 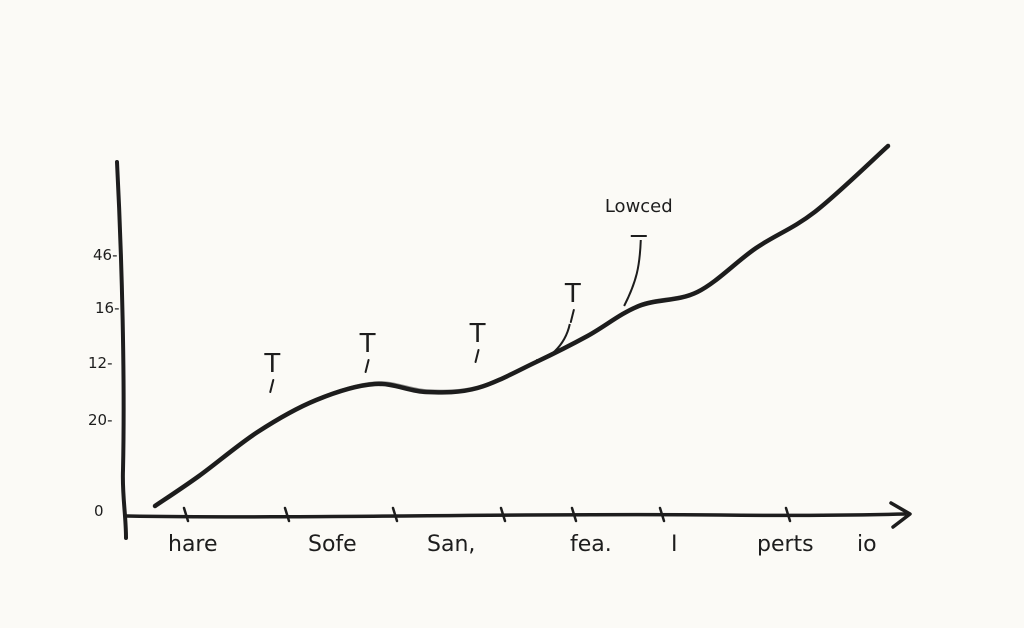 I want to click on y-tick-label: 0, so click(x=99, y=511).